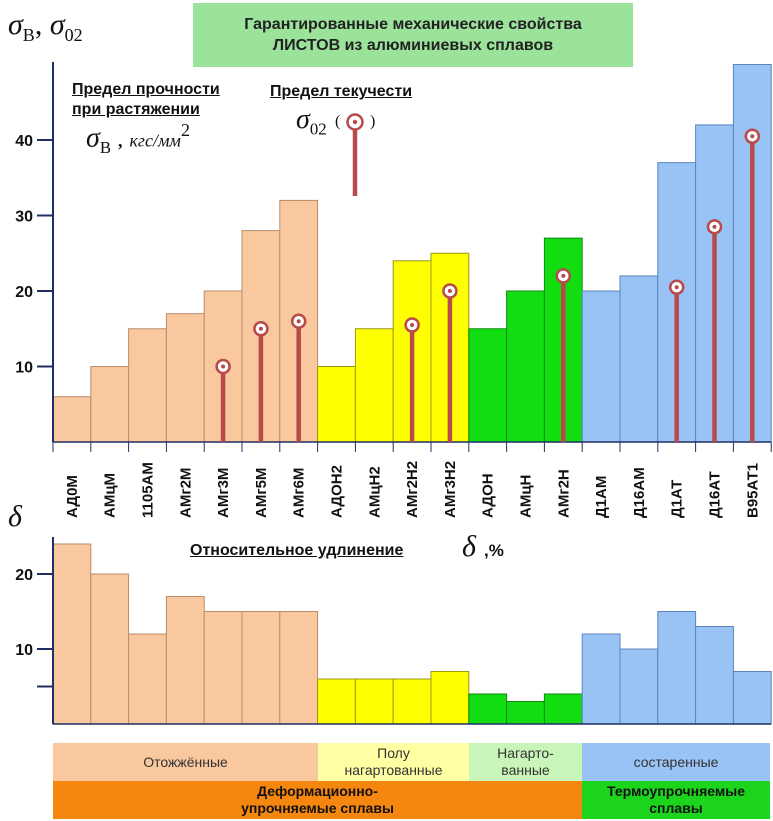 Image resolution: width=773 pixels, height=821 pixels. What do you see at coordinates (120, 140) in the screenshot?
I see `strength-unit-comma: ,` at bounding box center [120, 140].